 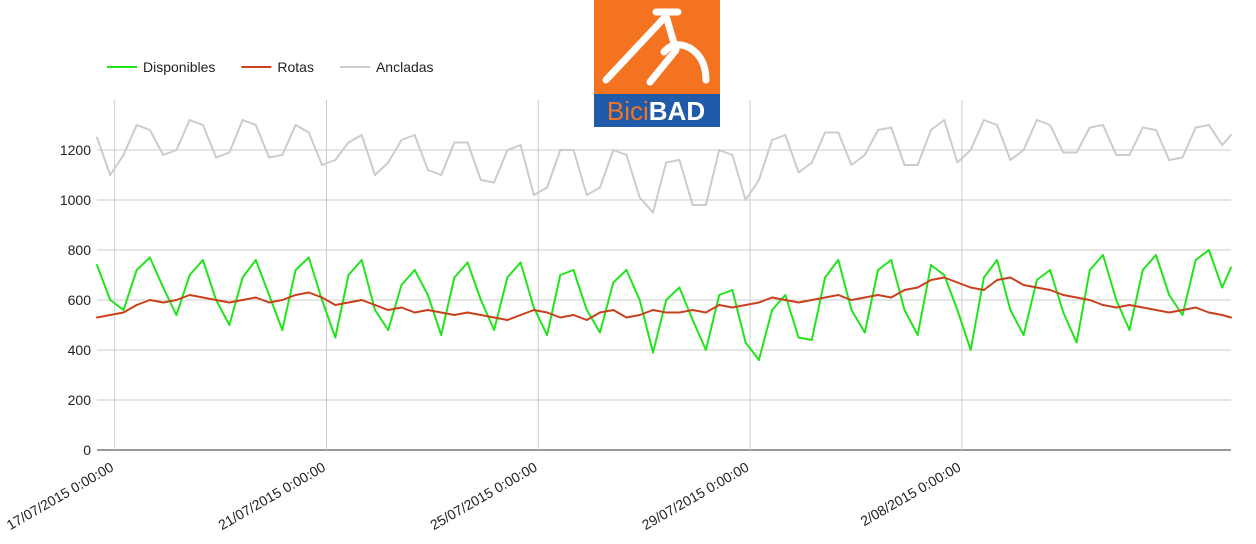 What do you see at coordinates (87, 450) in the screenshot?
I see `y-tick-label: 0` at bounding box center [87, 450].